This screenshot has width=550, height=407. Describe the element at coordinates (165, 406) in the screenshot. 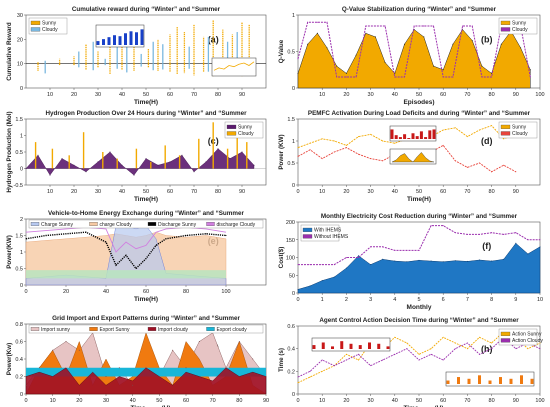

I see `x-axis-label: (H)` at that location.